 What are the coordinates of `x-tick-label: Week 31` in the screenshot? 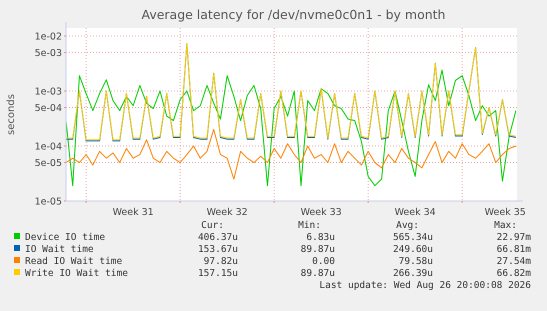 It's located at (133, 212).